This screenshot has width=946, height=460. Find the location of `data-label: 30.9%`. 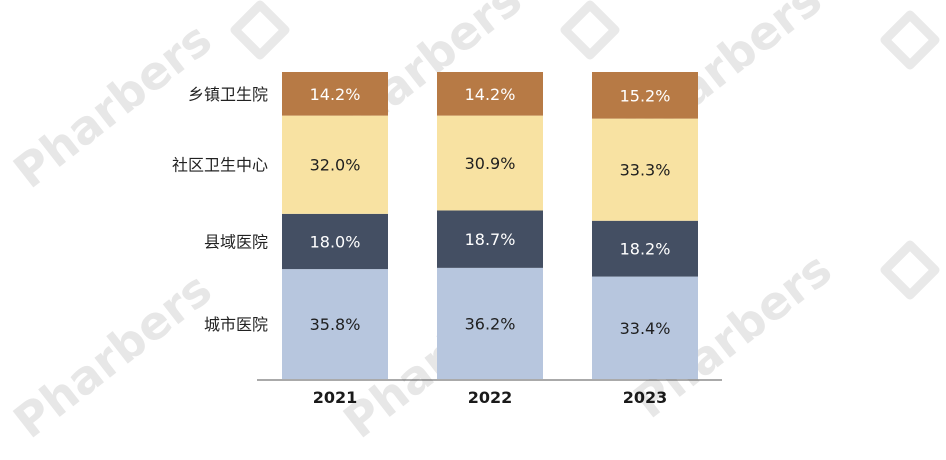

data-label: 30.9% is located at coordinates (490, 163).